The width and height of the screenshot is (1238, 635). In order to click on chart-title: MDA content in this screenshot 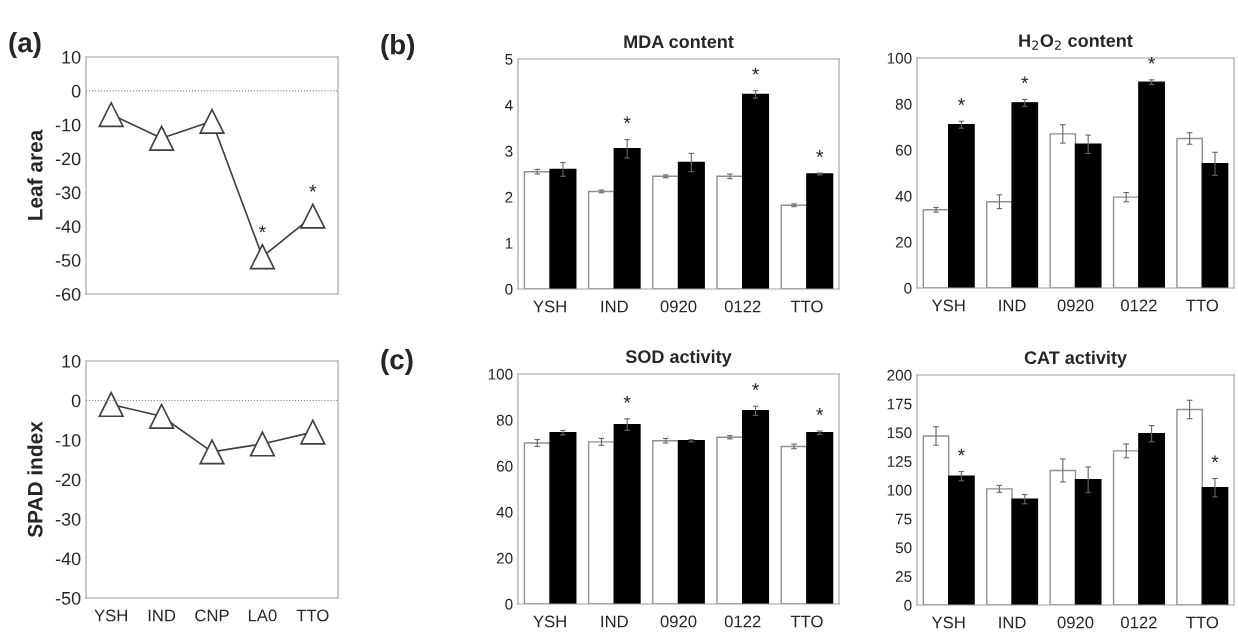, I will do `click(679, 42)`.